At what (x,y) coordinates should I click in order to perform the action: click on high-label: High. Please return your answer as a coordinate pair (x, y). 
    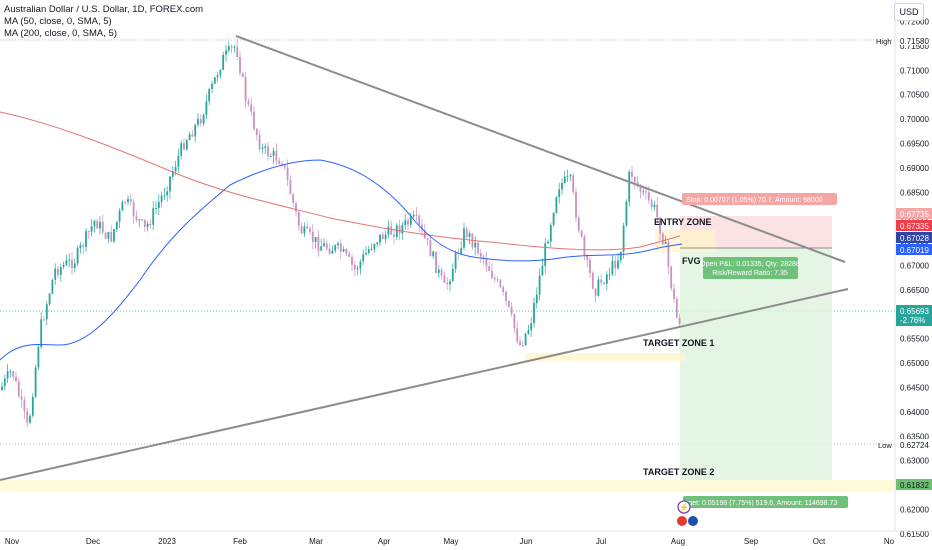
    Looking at the image, I should click on (883, 41).